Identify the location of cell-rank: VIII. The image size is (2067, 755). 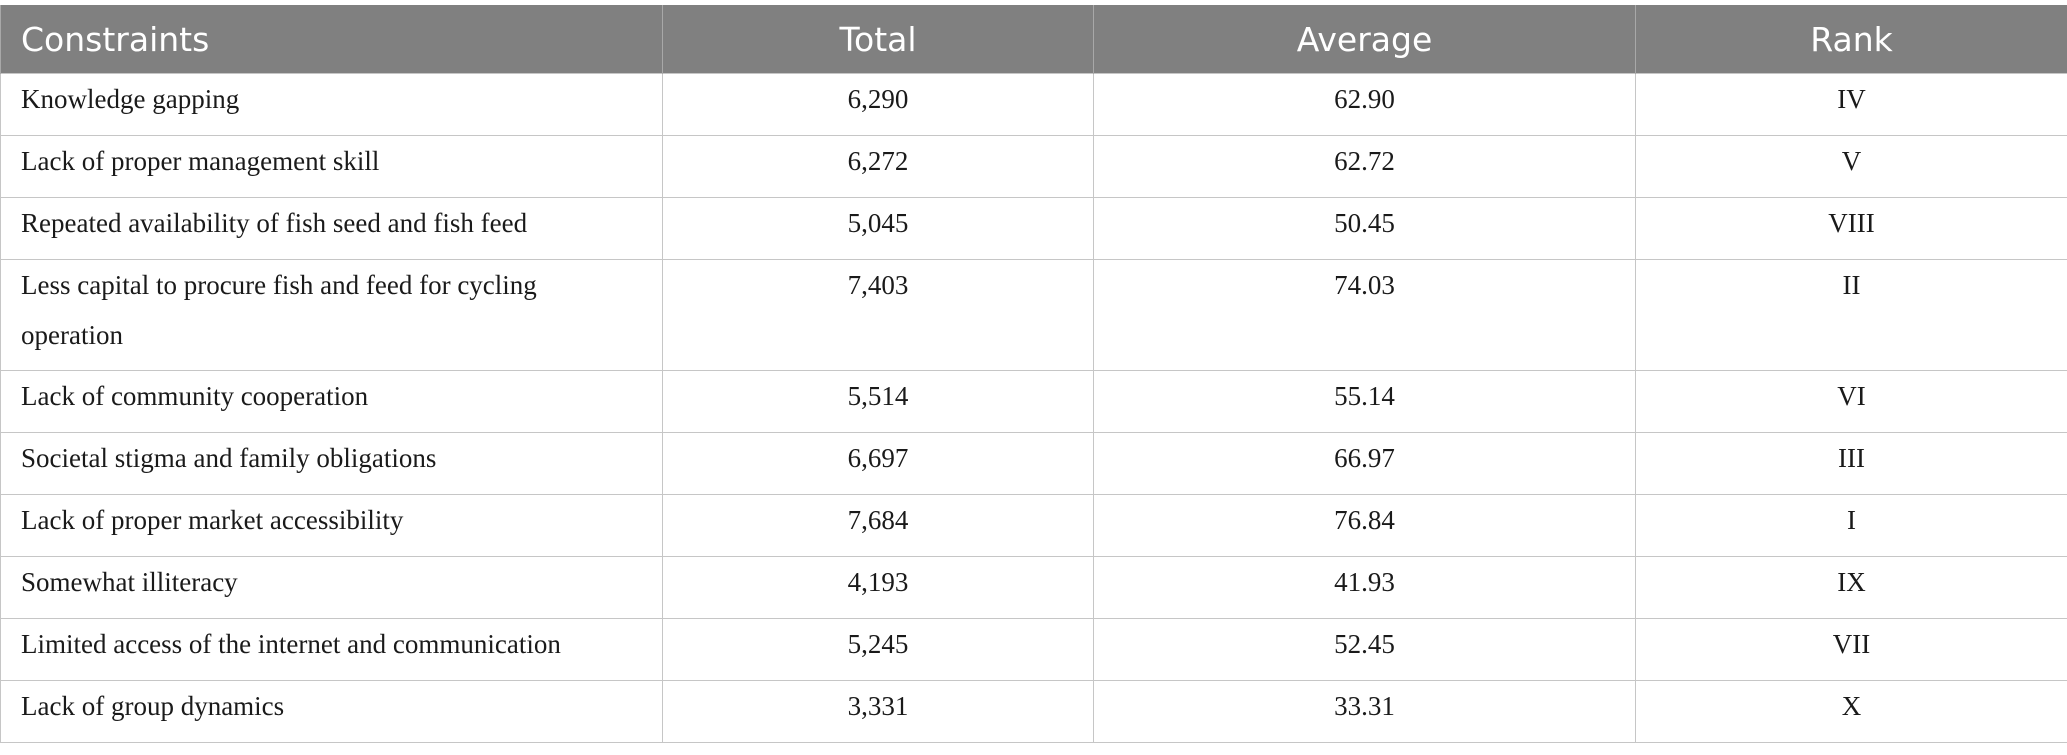
(1851, 228).